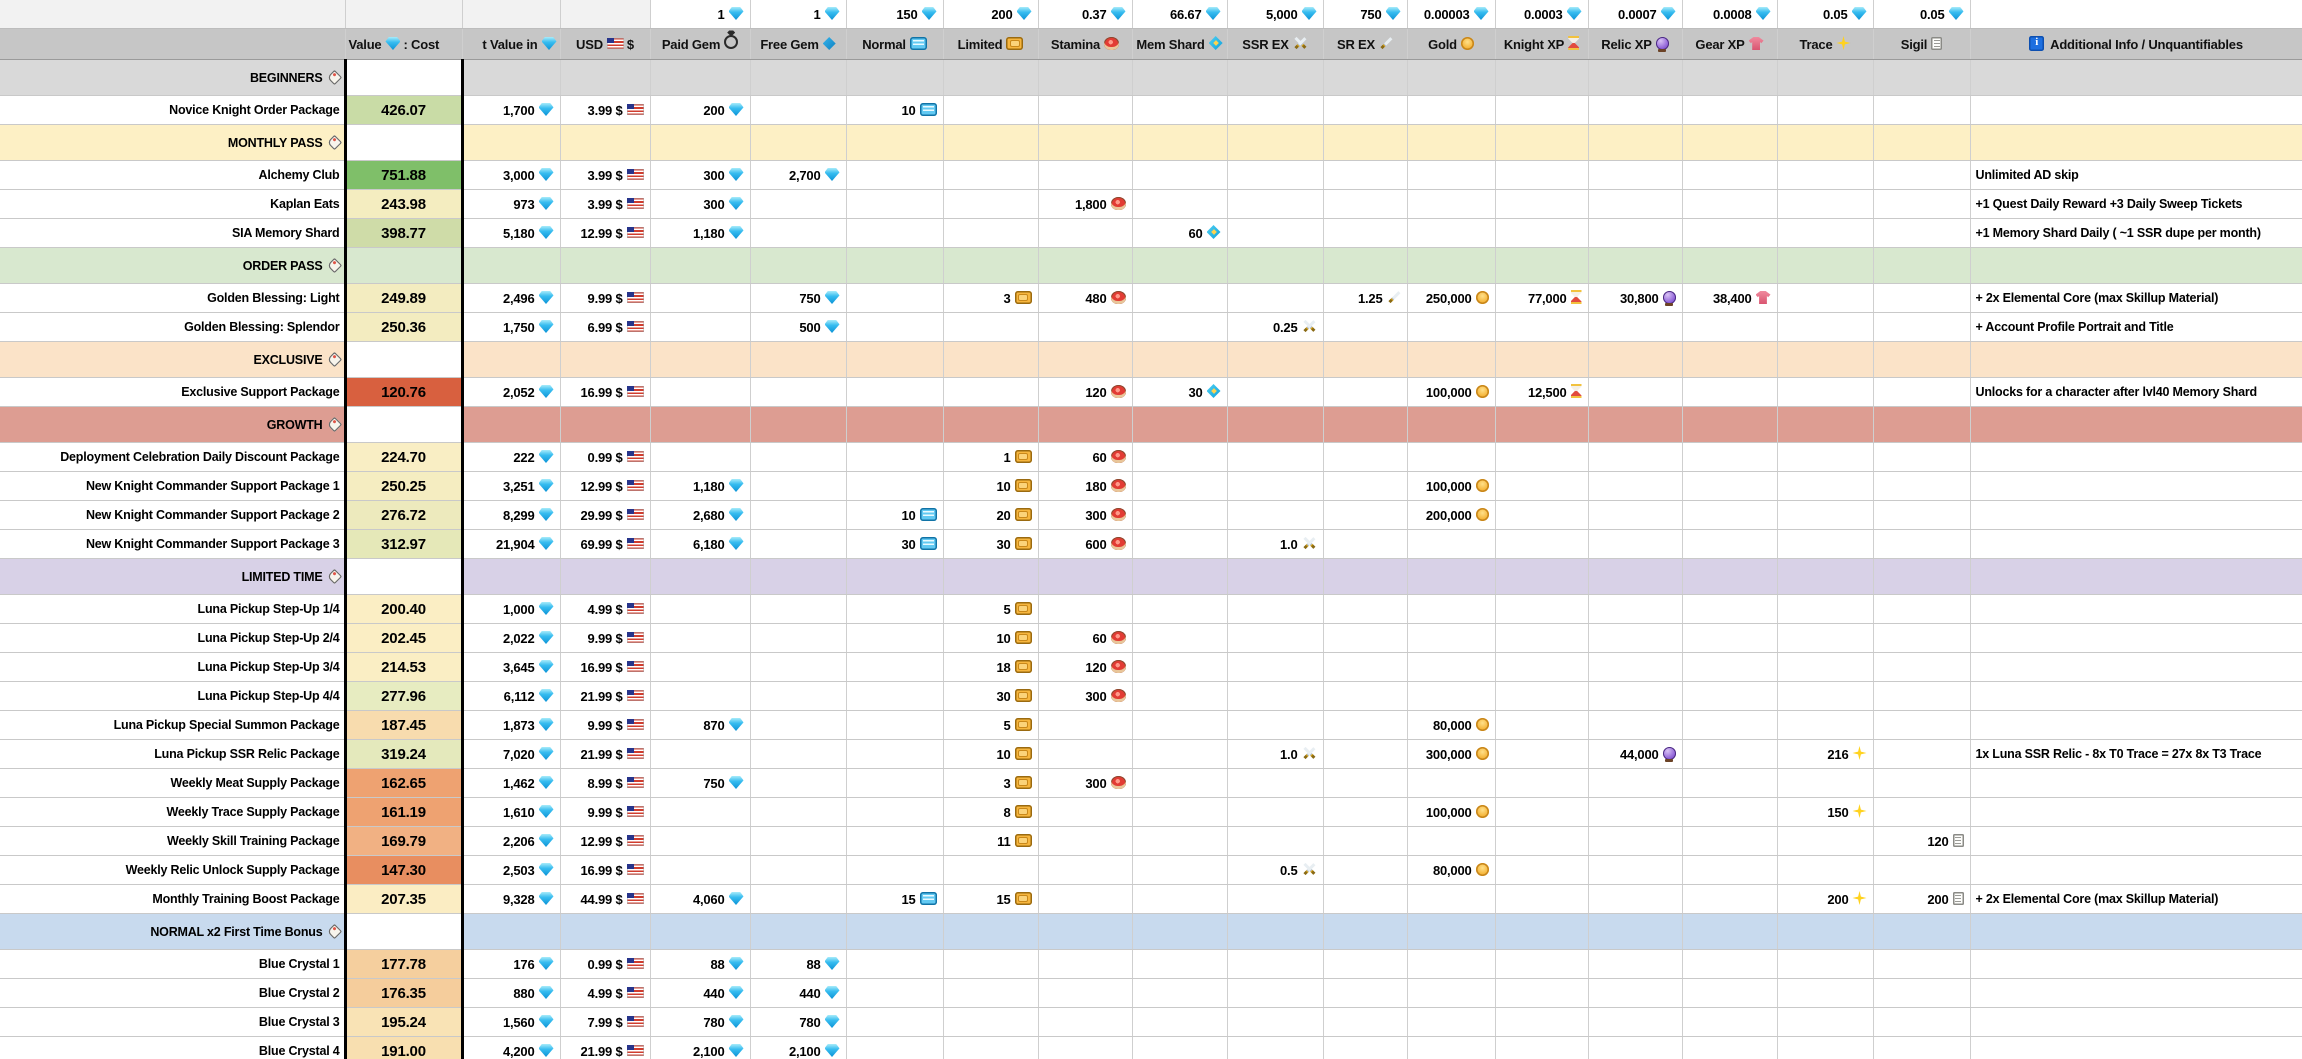 The width and height of the screenshot is (2302, 1059). I want to click on section-cell-sr_ex, so click(1365, 576).